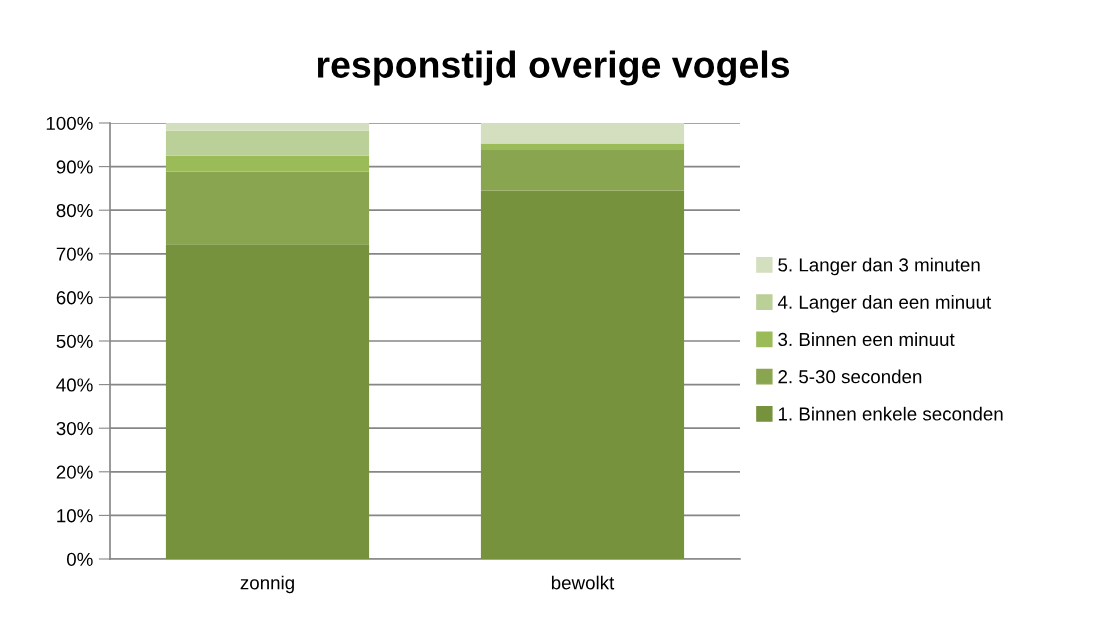 This screenshot has height=617, width=1106. Describe the element at coordinates (74, 167) in the screenshot. I see `y-tick-label: 90%` at that location.